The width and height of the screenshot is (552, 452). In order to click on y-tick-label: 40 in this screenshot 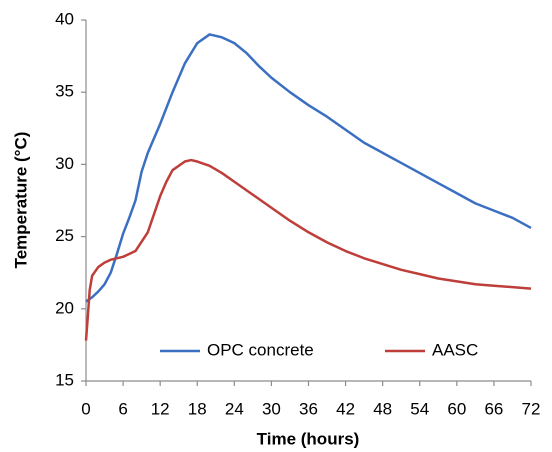, I will do `click(64, 18)`.